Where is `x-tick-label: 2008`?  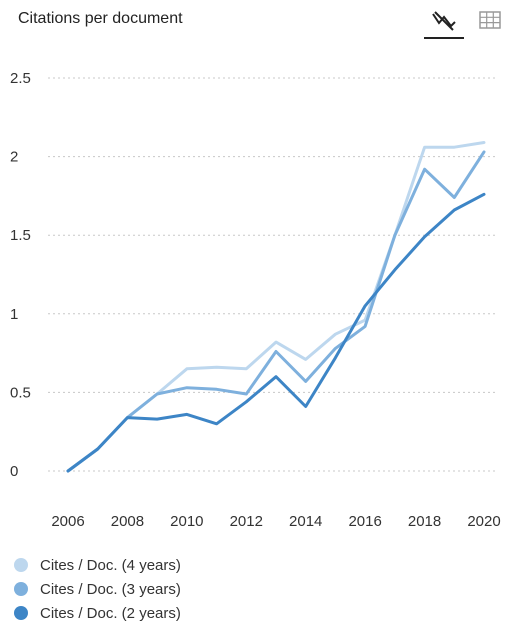 x-tick-label: 2008 is located at coordinates (127, 521).